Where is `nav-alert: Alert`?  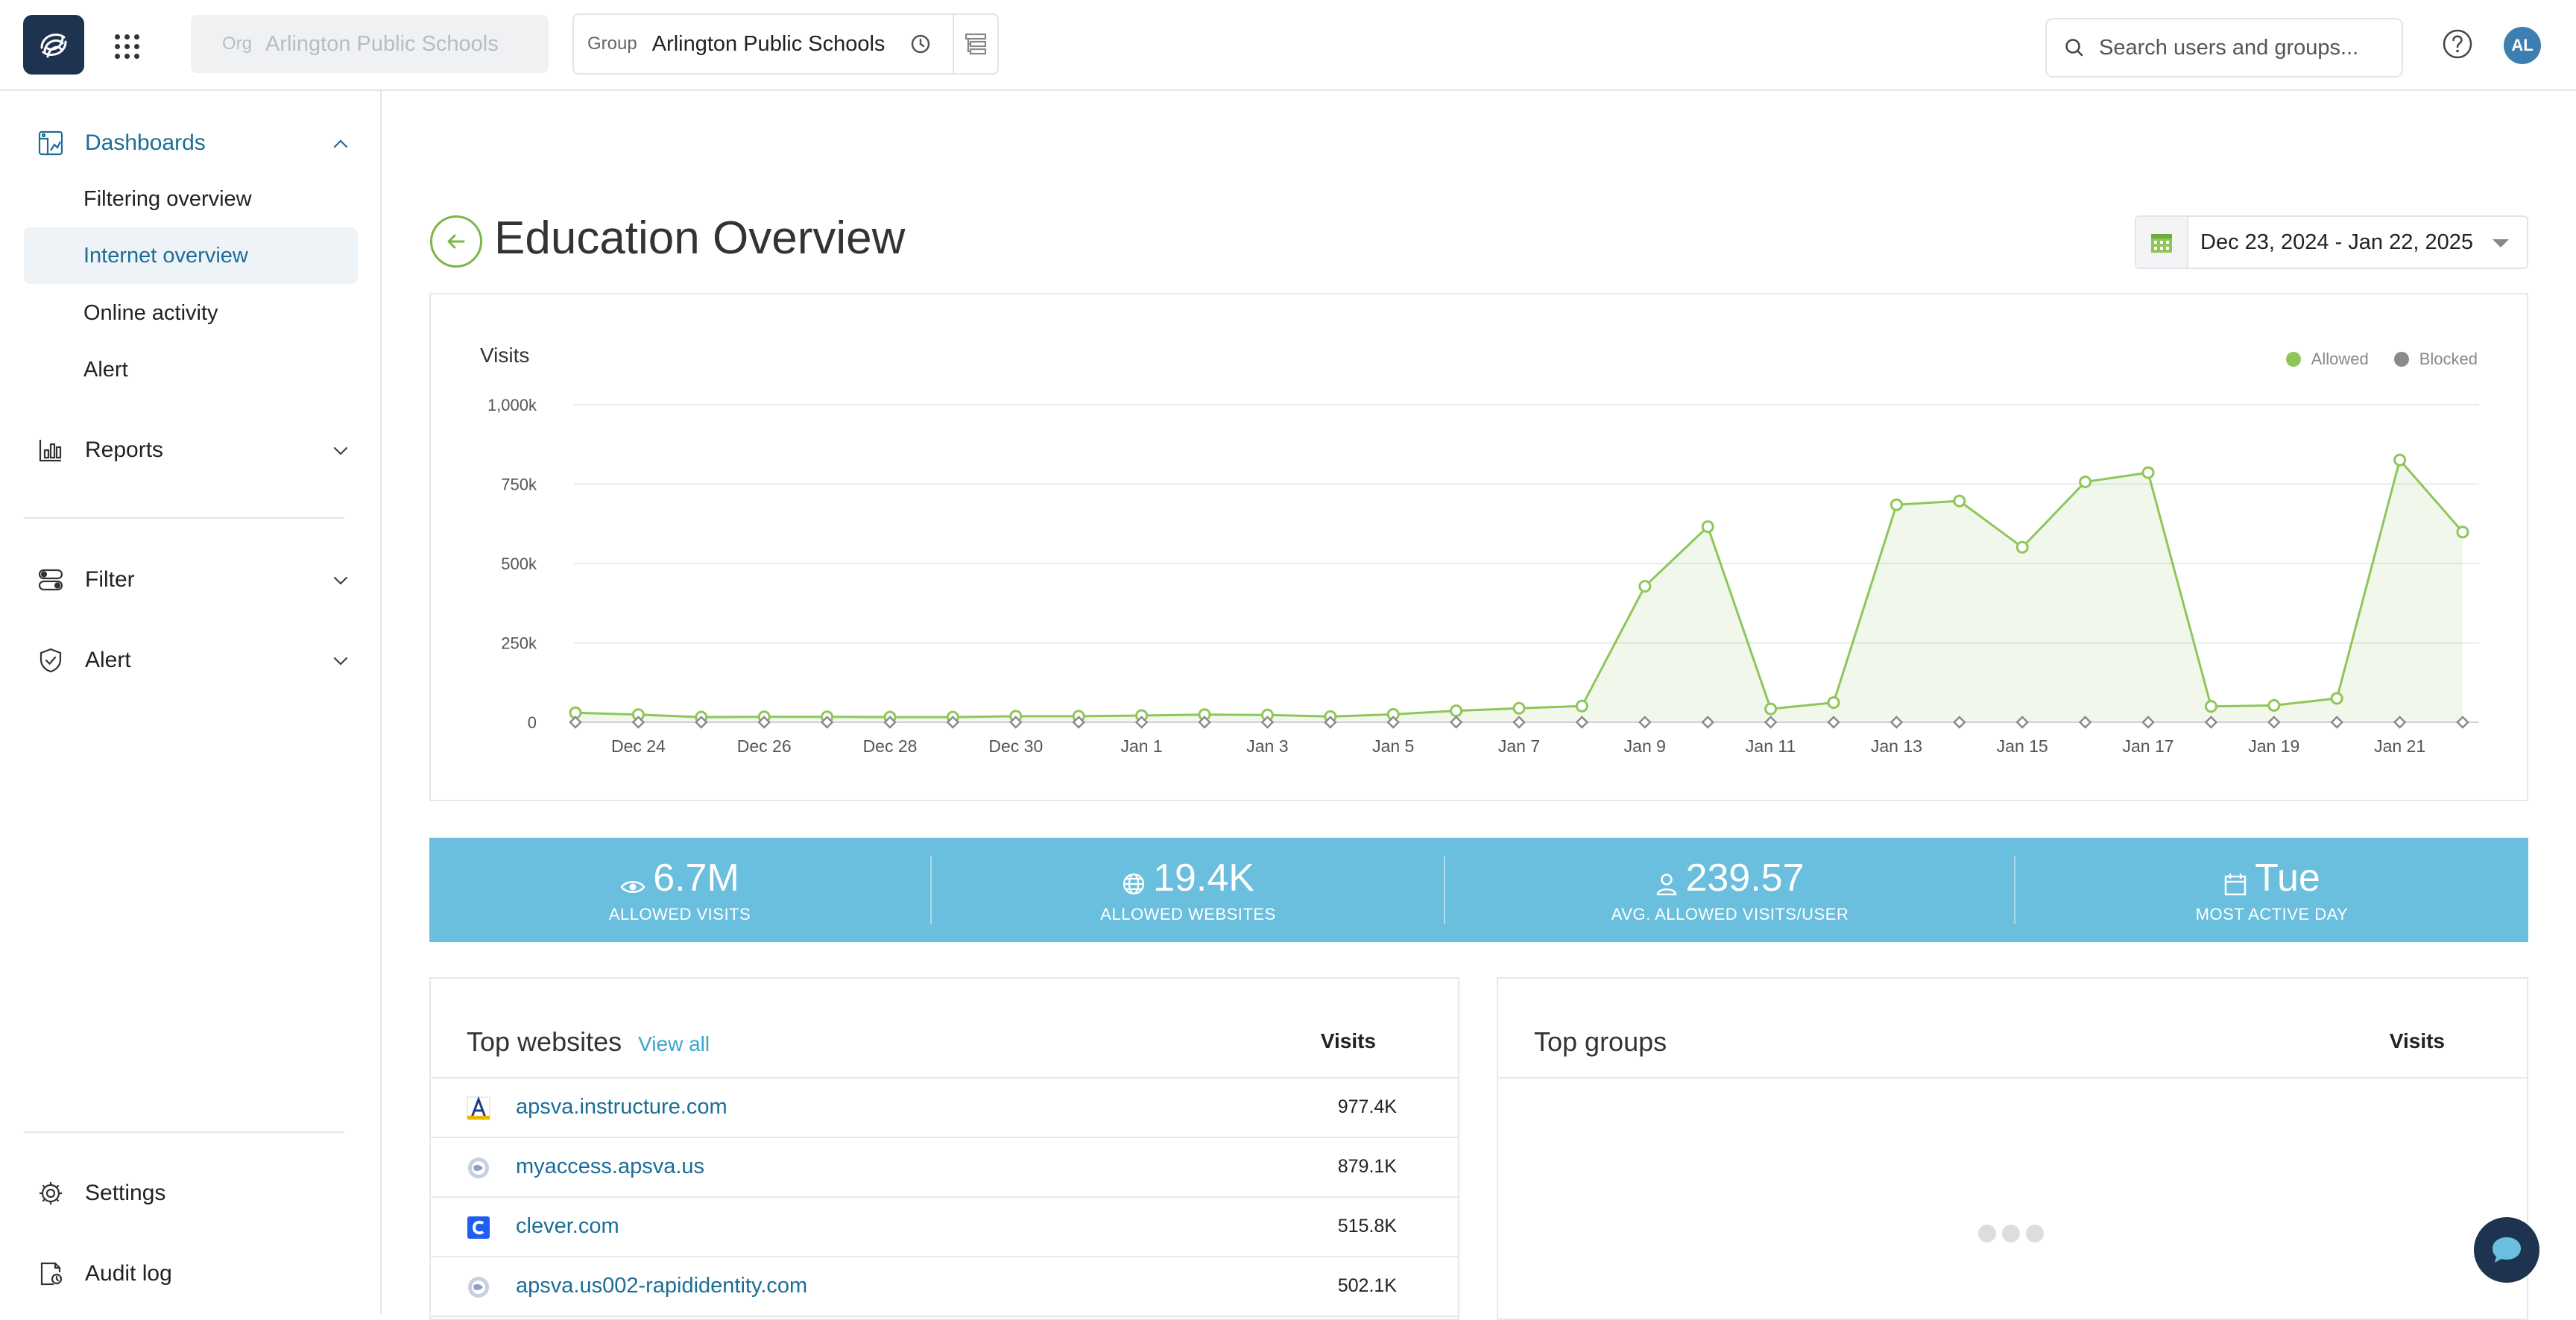 nav-alert: Alert is located at coordinates (193, 660).